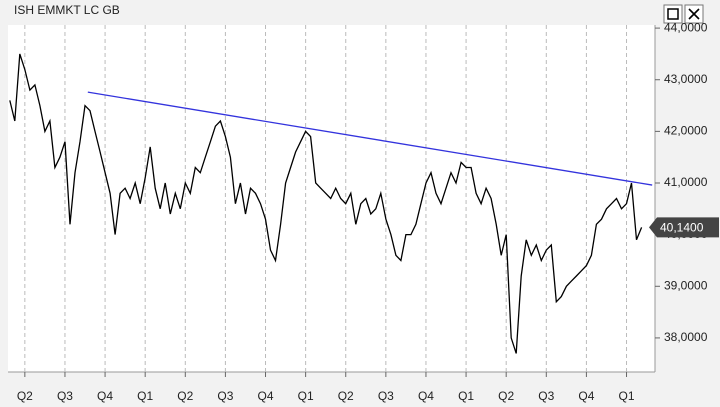 The height and width of the screenshot is (407, 720). What do you see at coordinates (686, 79) in the screenshot?
I see `y-tick-label: 43,0000` at bounding box center [686, 79].